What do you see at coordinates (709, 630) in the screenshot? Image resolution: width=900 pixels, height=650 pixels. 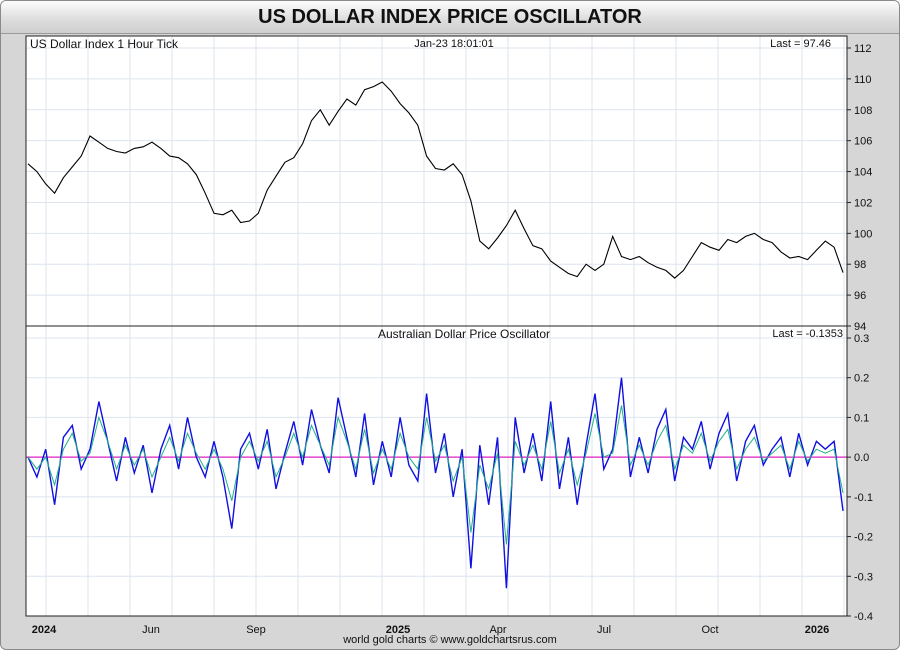 I see `x-tick-label: Oct` at bounding box center [709, 630].